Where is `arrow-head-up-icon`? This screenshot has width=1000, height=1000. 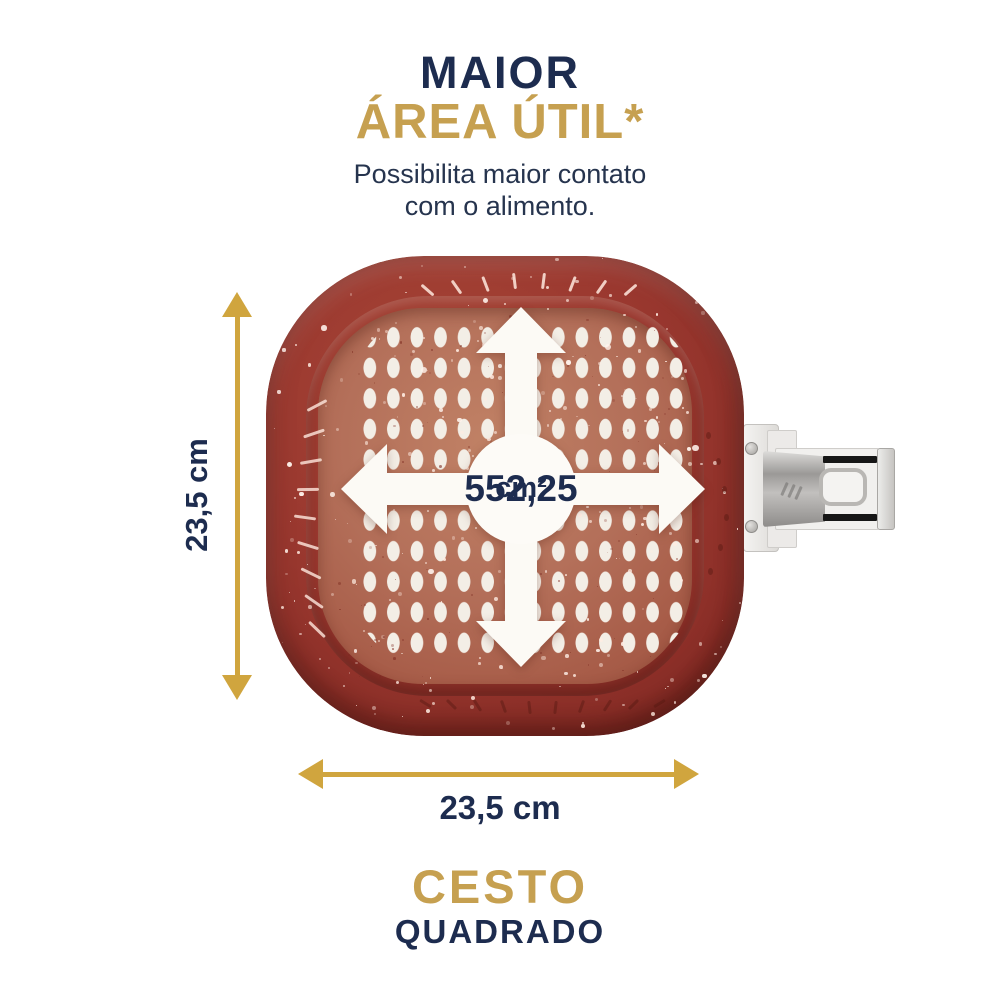
arrow-head-up-icon is located at coordinates (521, 330).